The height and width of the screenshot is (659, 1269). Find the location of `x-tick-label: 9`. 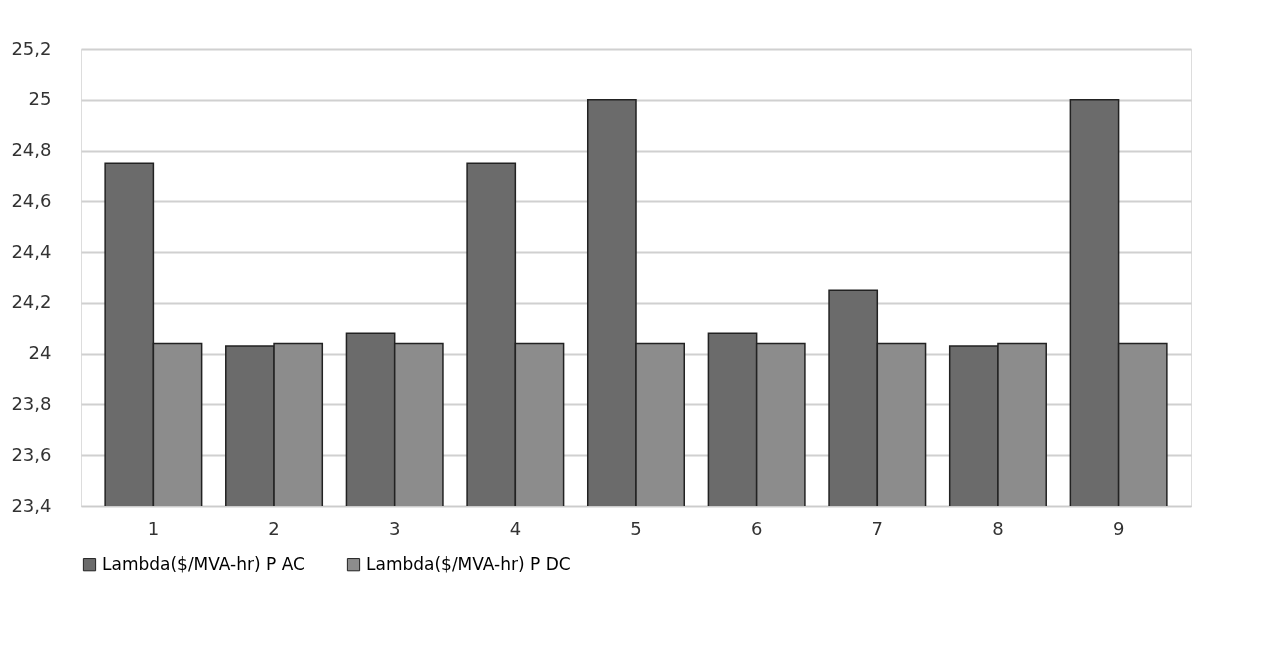

x-tick-label: 9 is located at coordinates (1118, 528).